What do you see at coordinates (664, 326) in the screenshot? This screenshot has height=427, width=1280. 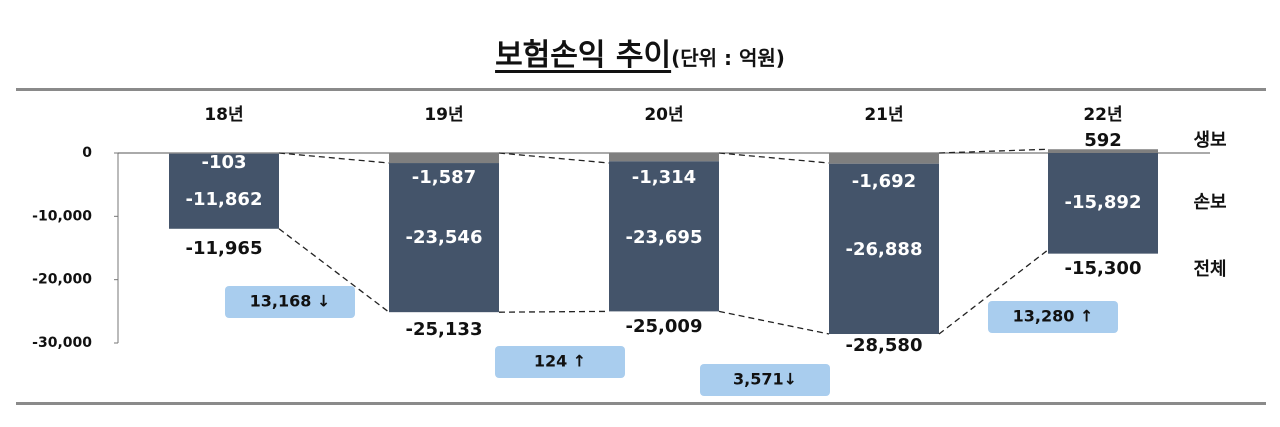 I see `data-label-total: -25,009` at bounding box center [664, 326].